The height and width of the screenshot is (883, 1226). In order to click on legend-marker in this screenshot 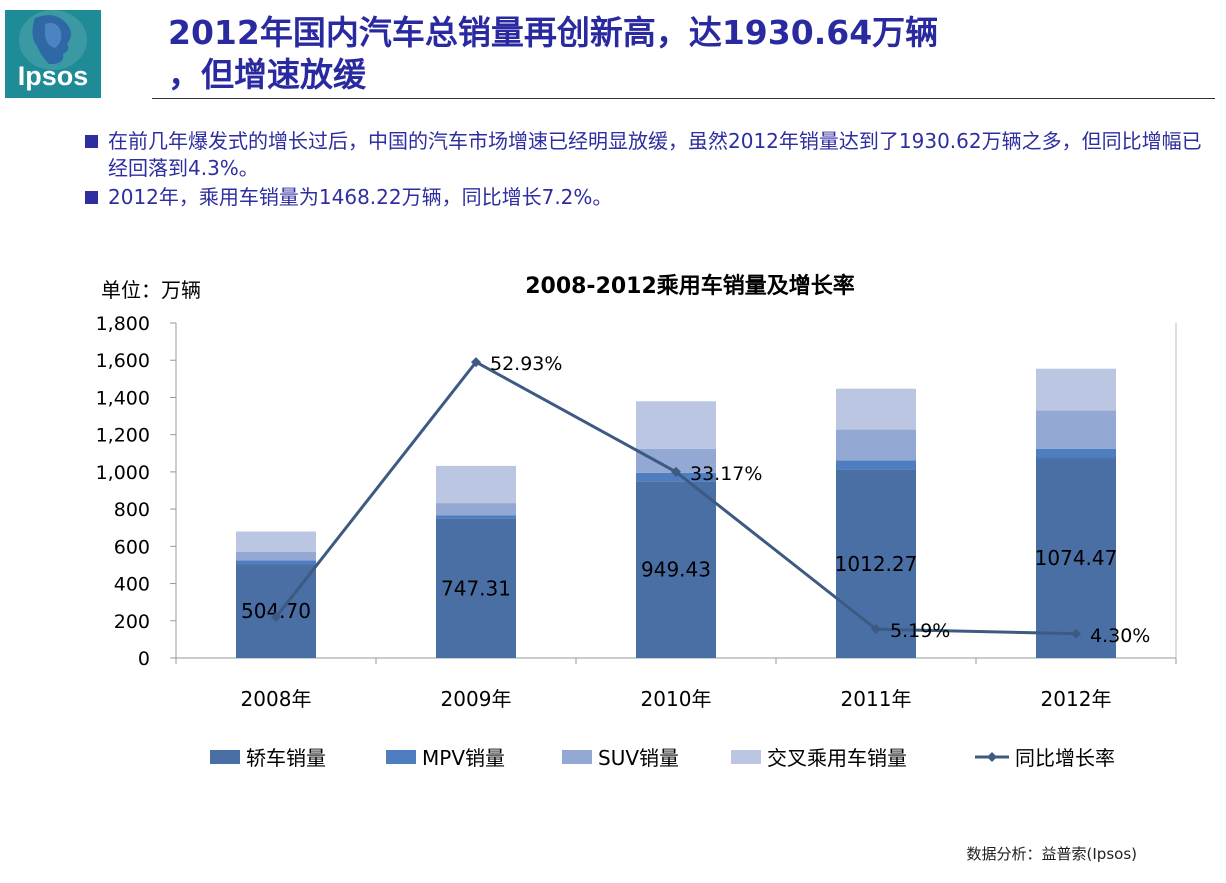, I will do `click(992, 757)`.